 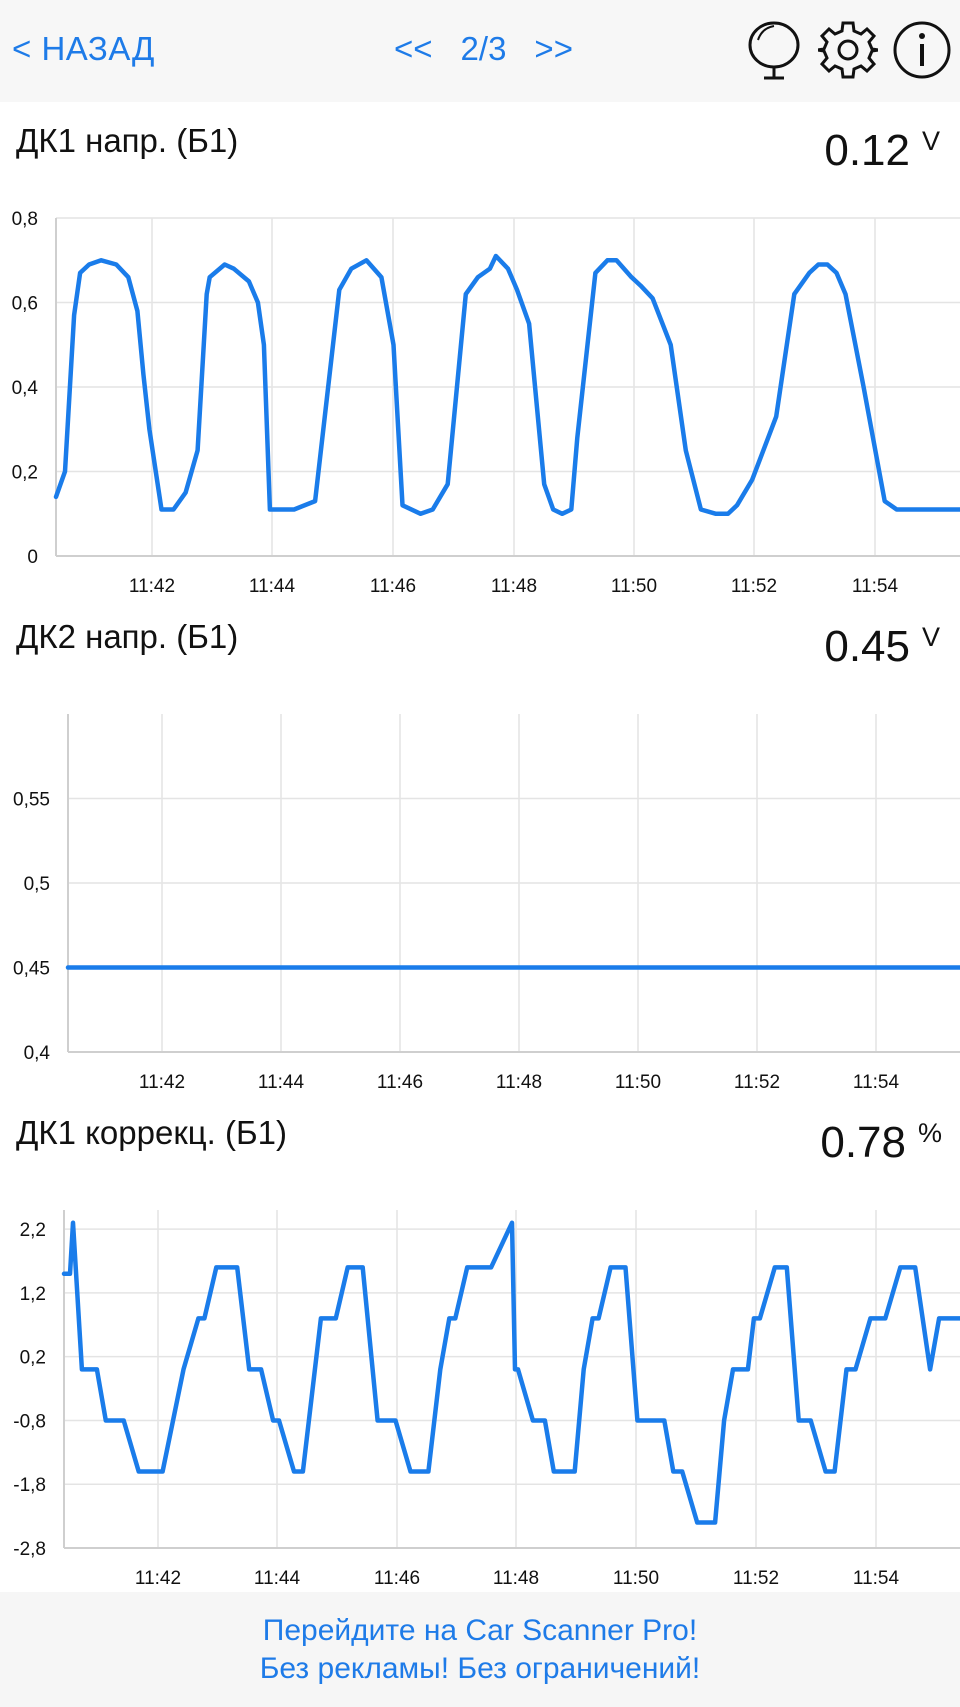 I want to click on promo-line-1: Перейдите на Car Scanner Pro!, so click(x=480, y=1630).